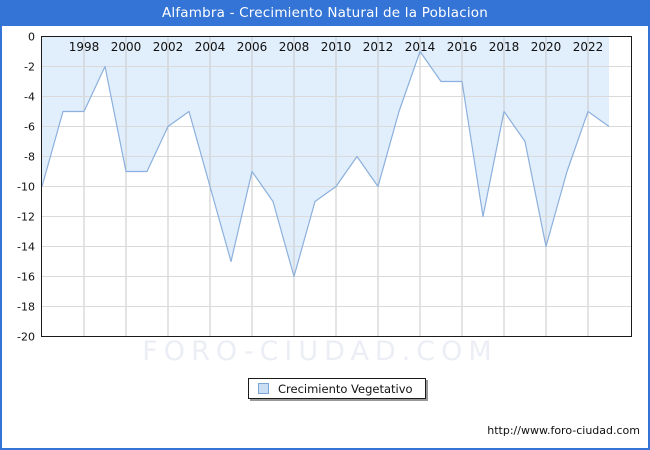  I want to click on x-tick-label: 2014, so click(420, 47).